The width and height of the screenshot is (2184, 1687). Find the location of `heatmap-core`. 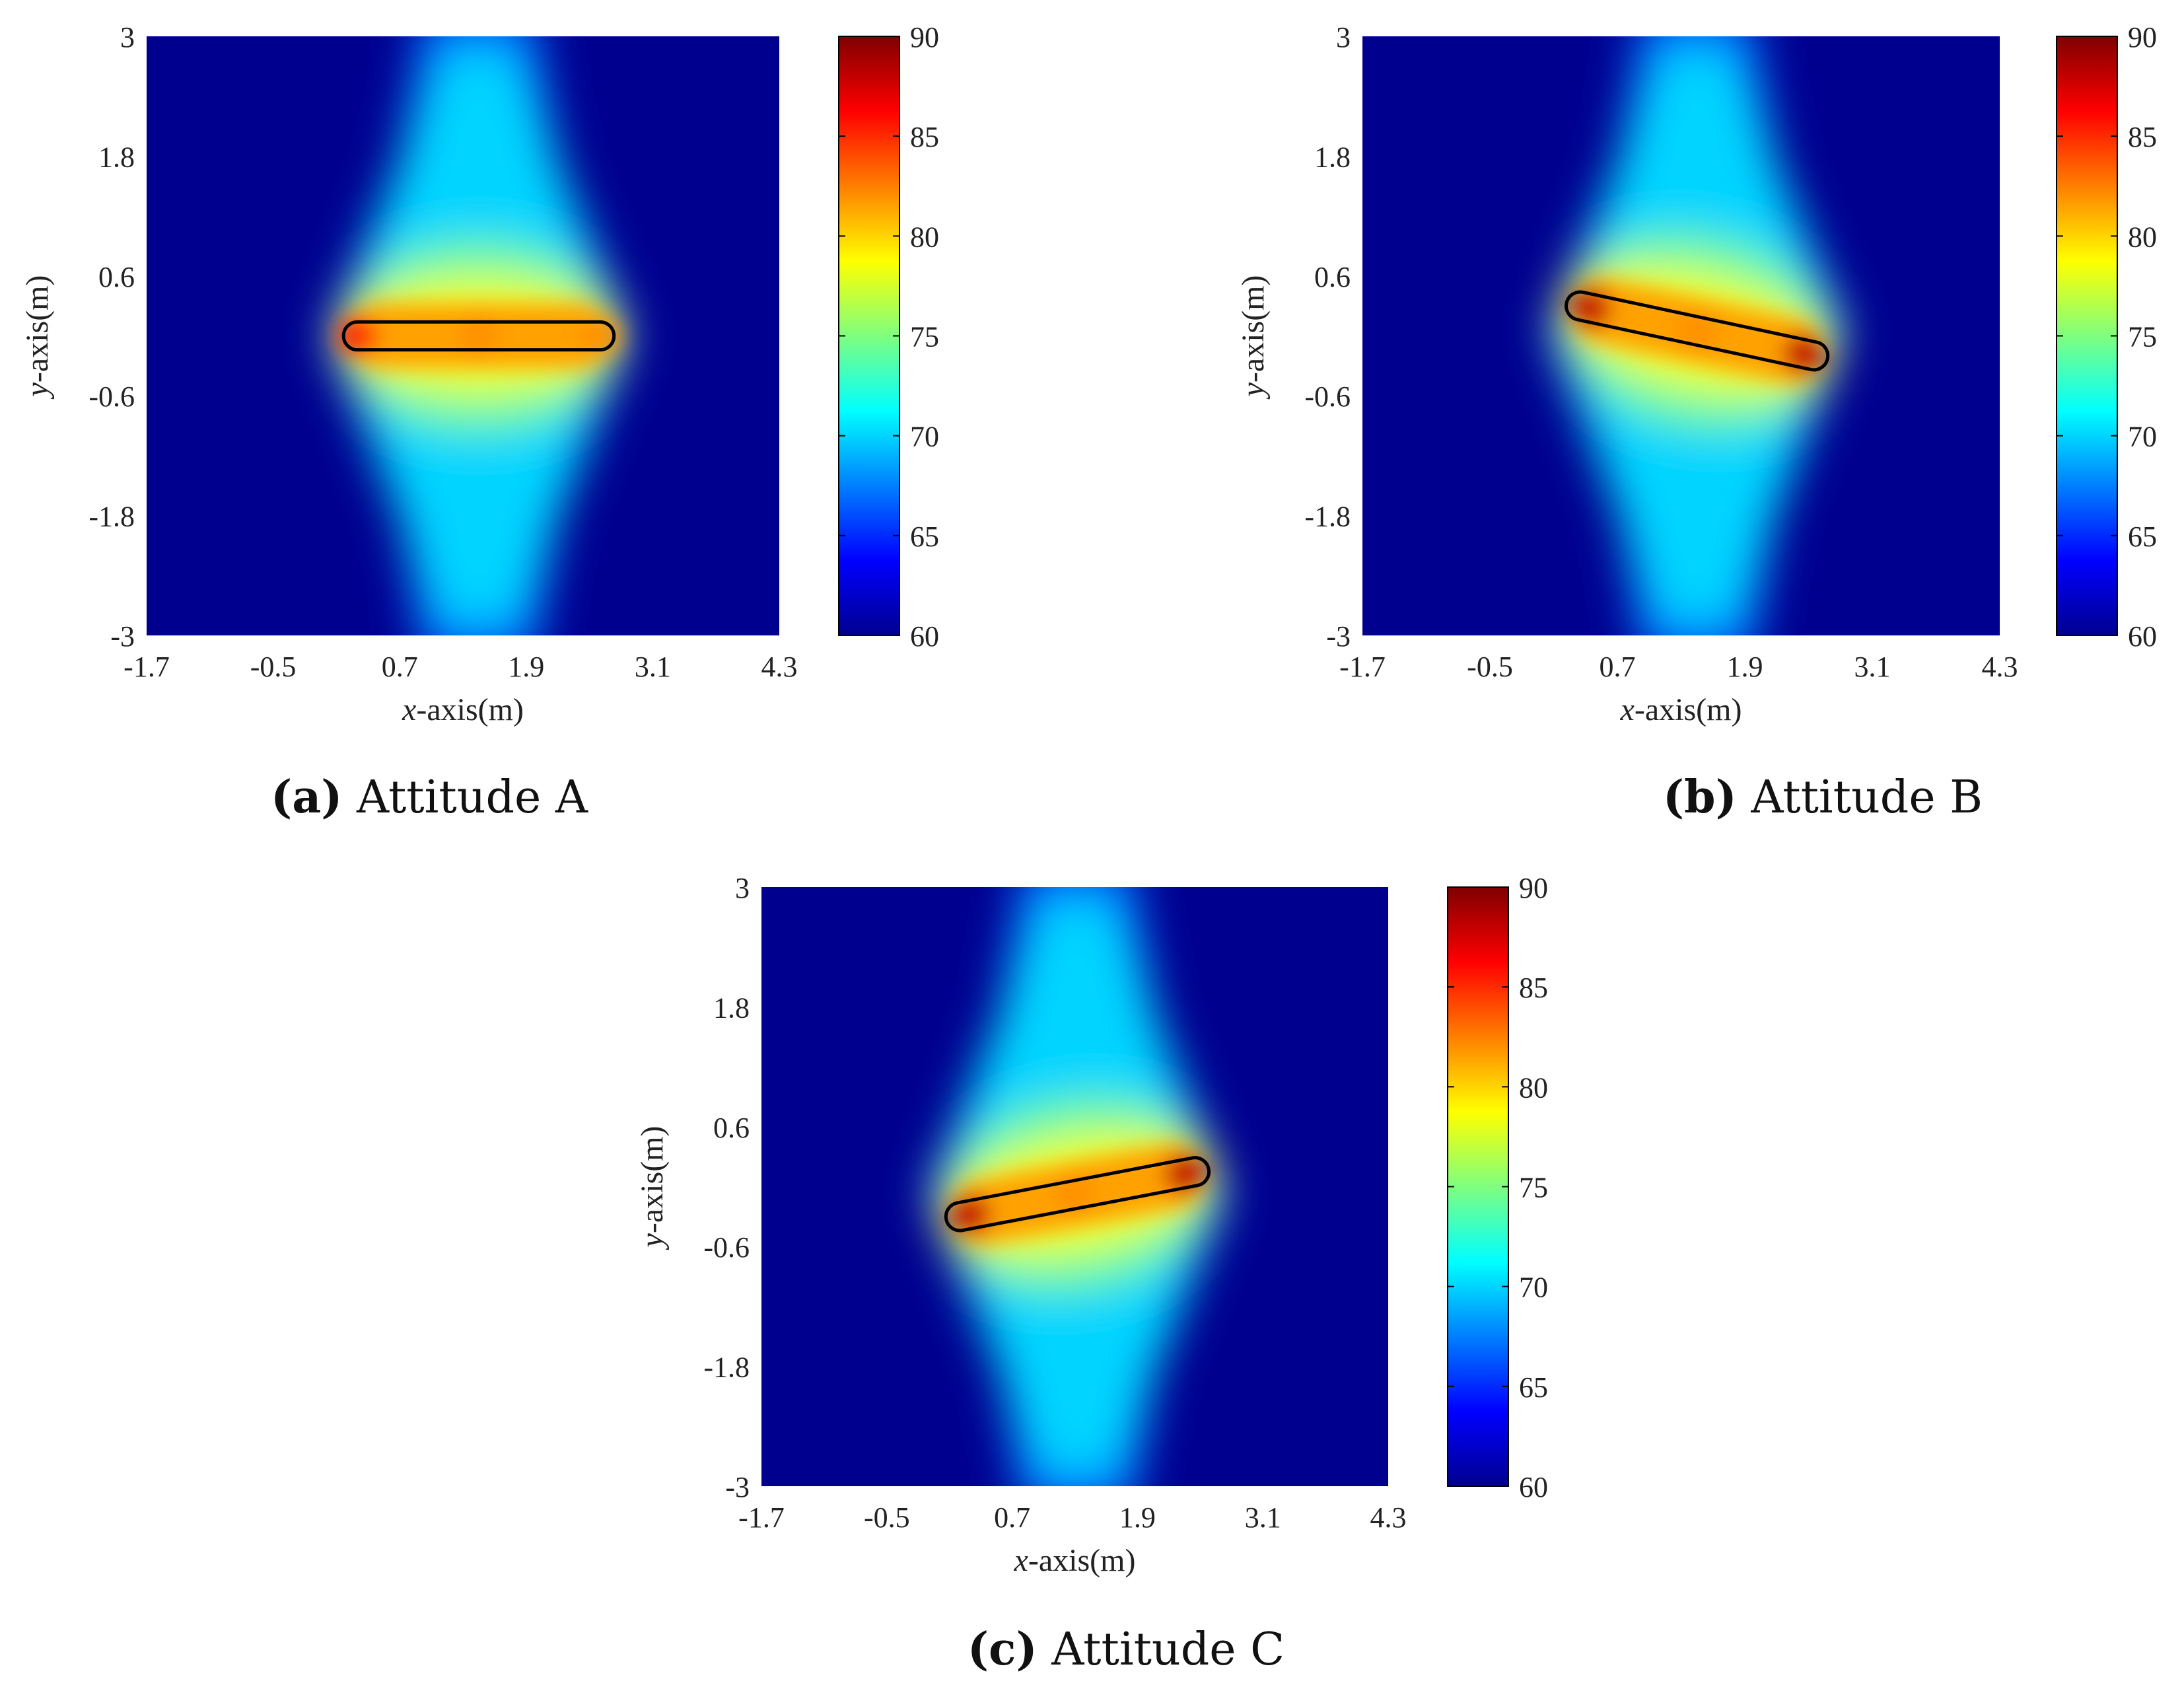

heatmap-core is located at coordinates (478, 336).